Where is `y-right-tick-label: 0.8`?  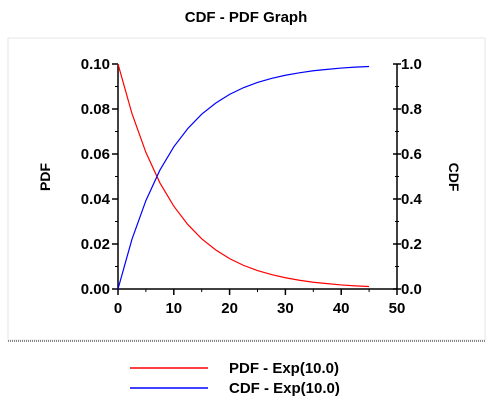
y-right-tick-label: 0.8 is located at coordinates (411, 109).